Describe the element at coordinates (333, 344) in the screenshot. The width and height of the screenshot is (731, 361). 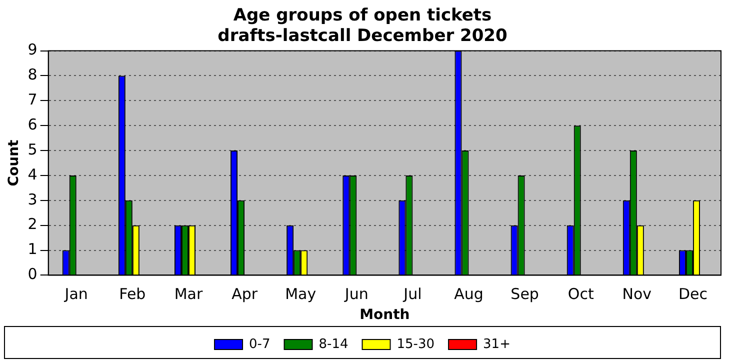
I see `legend-label: 8-14` at that location.